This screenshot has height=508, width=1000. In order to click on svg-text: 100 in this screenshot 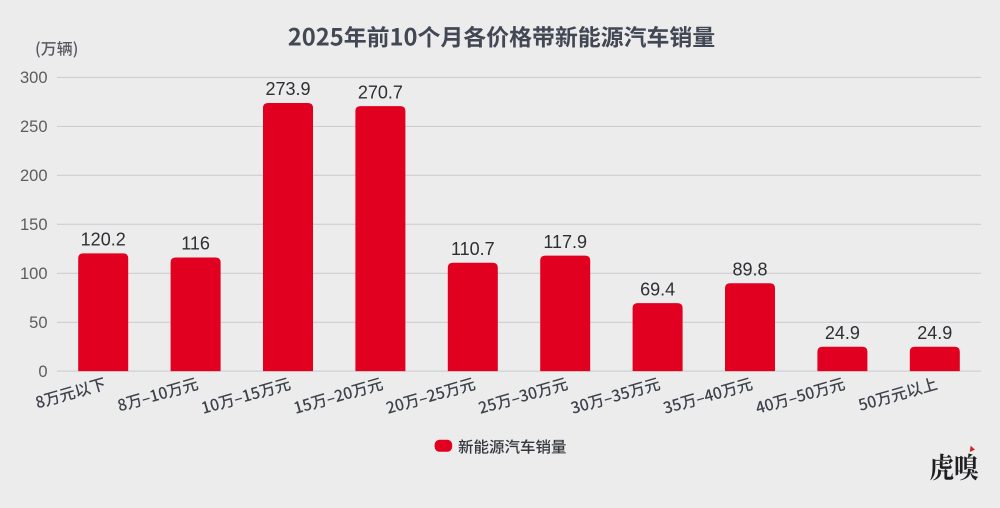, I will do `click(34, 274)`.